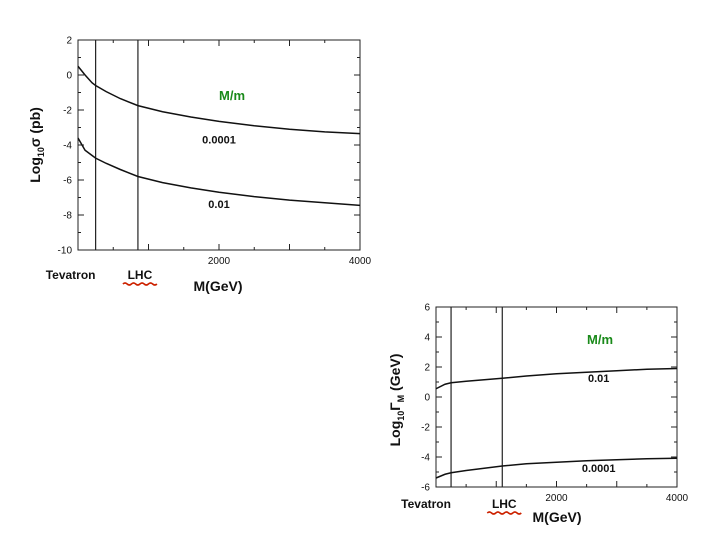  Describe the element at coordinates (65, 251) in the screenshot. I see `y-tick-label: -10` at that location.